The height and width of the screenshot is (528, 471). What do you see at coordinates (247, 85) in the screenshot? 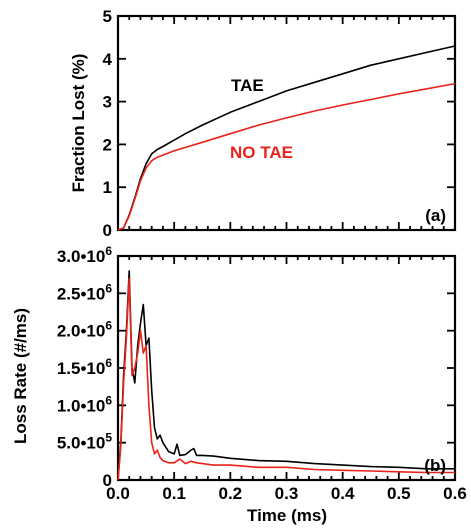
I see `tae-label: TAE` at bounding box center [247, 85].